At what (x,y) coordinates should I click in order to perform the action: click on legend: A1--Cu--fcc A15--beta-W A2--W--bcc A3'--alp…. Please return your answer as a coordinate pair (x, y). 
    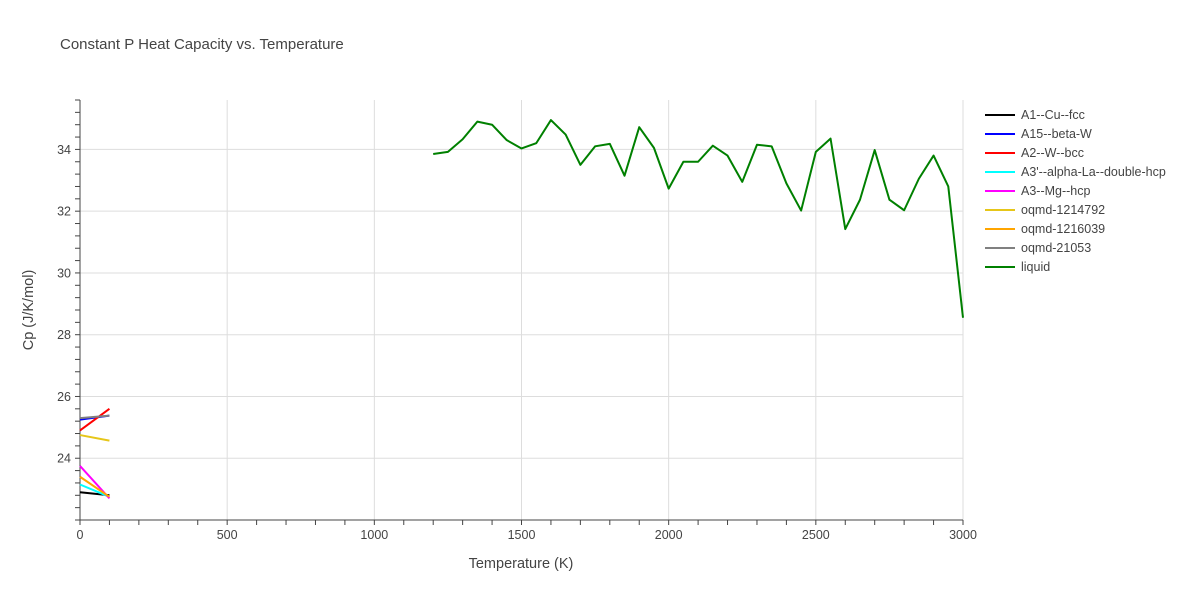
    Looking at the image, I should click on (1075, 190).